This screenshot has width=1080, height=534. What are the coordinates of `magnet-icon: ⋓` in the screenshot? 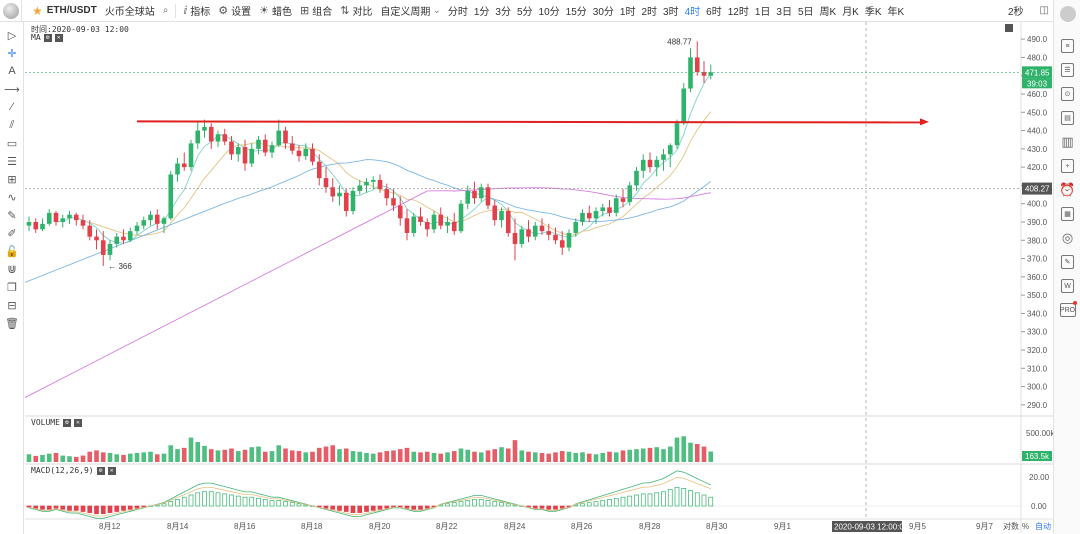 It's located at (12, 269).